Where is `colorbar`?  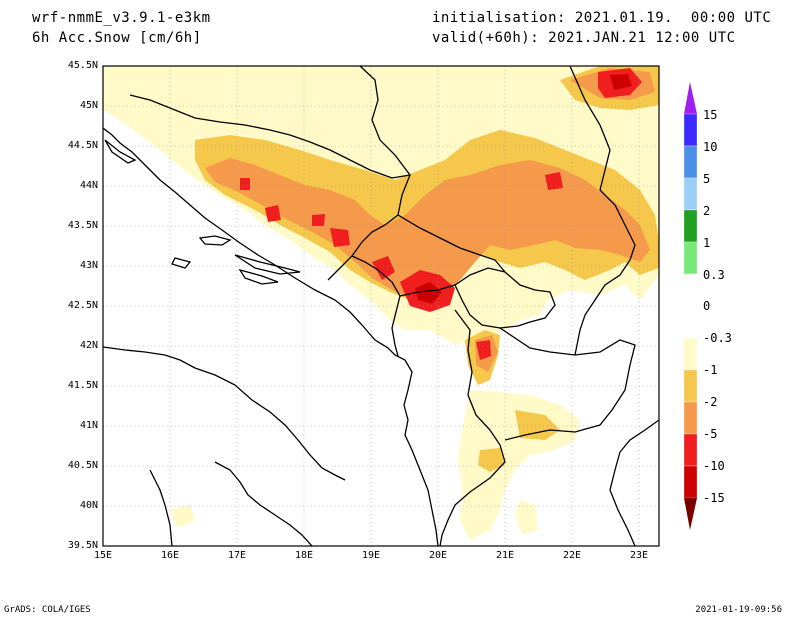
colorbar is located at coordinates (690, 306).